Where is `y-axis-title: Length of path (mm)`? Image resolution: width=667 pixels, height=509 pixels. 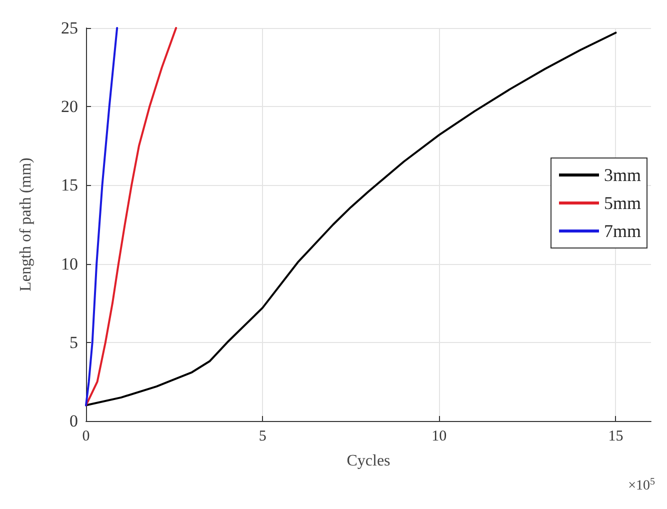
y-axis-title: Length of path (mm) is located at coordinates (26, 225).